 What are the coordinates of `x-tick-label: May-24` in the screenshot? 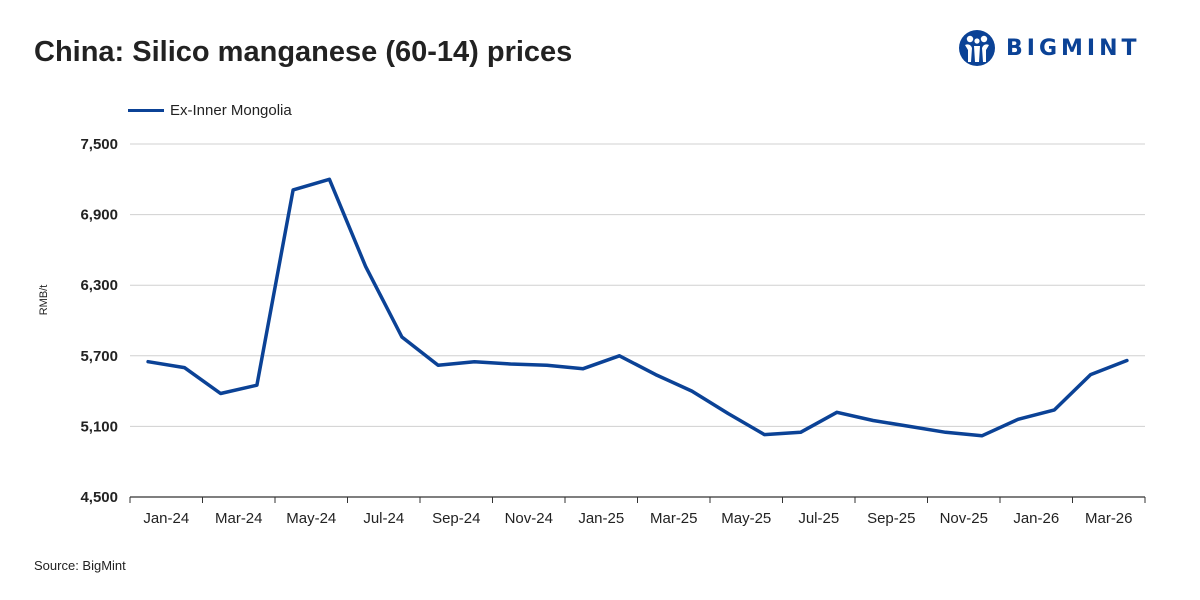 It's located at (311, 518).